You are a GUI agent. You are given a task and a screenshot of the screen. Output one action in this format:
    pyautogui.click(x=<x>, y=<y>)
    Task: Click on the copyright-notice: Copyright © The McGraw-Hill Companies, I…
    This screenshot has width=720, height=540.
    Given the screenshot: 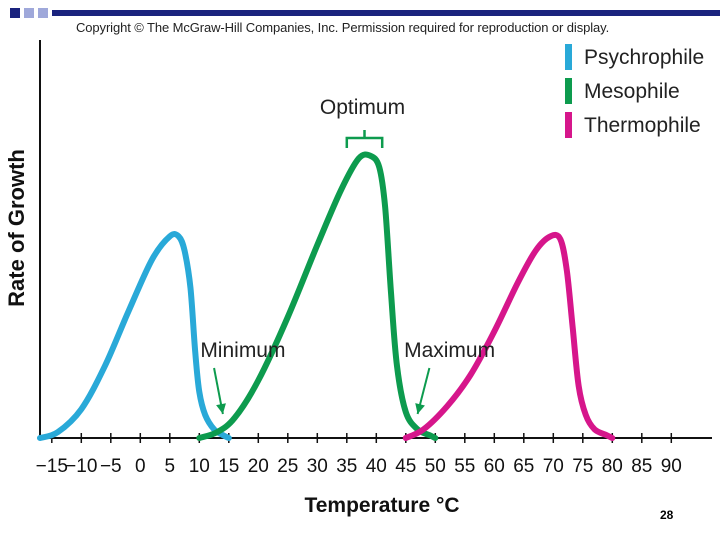 What is the action you would take?
    pyautogui.click(x=343, y=27)
    